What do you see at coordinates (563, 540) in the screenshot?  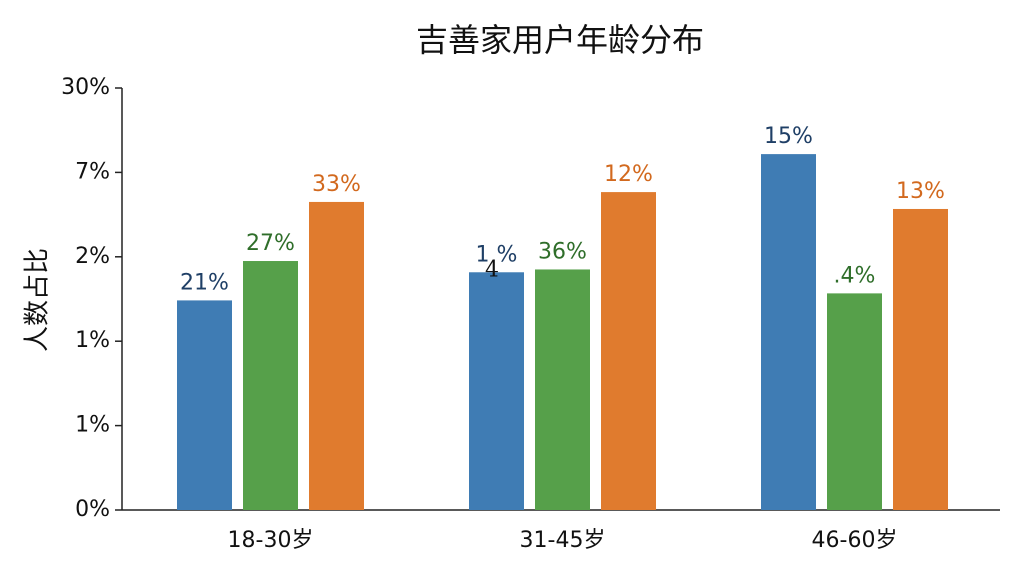 I see `x-tick-label: 31-45岁` at bounding box center [563, 540].